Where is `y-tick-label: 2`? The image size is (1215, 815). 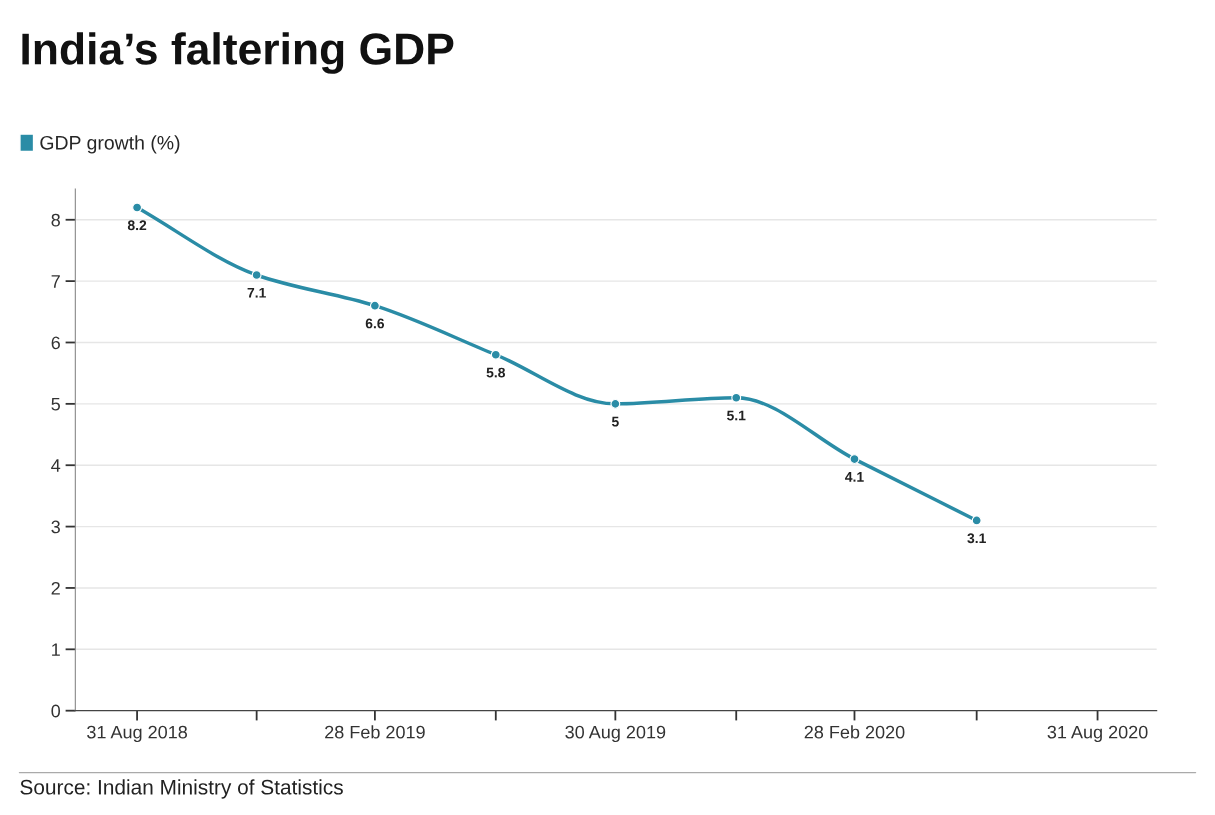 y-tick-label: 2 is located at coordinates (55, 588).